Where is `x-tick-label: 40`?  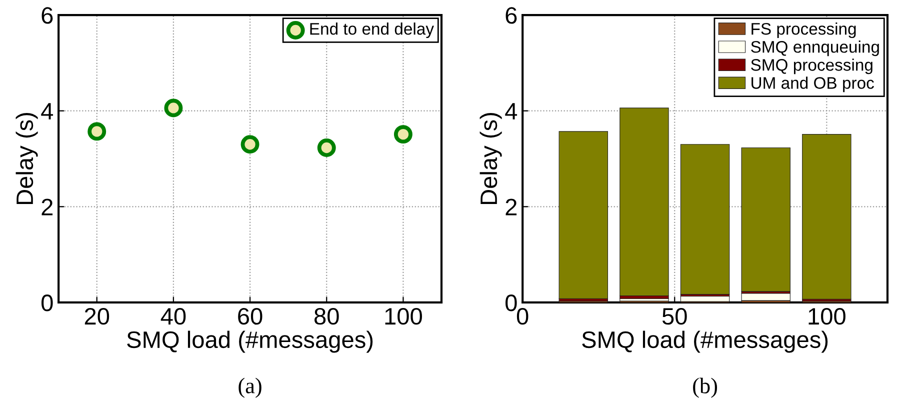
x-tick-label: 40 is located at coordinates (173, 316).